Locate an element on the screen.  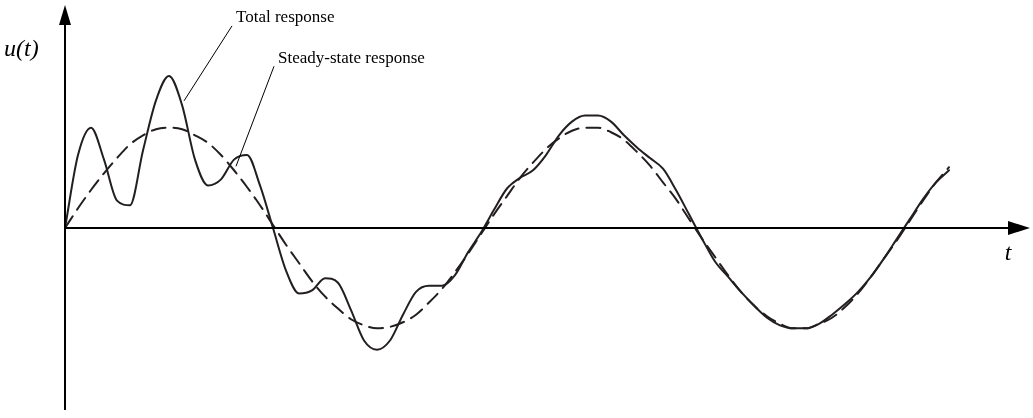
y-axis-title: u(t) is located at coordinates (21, 48).